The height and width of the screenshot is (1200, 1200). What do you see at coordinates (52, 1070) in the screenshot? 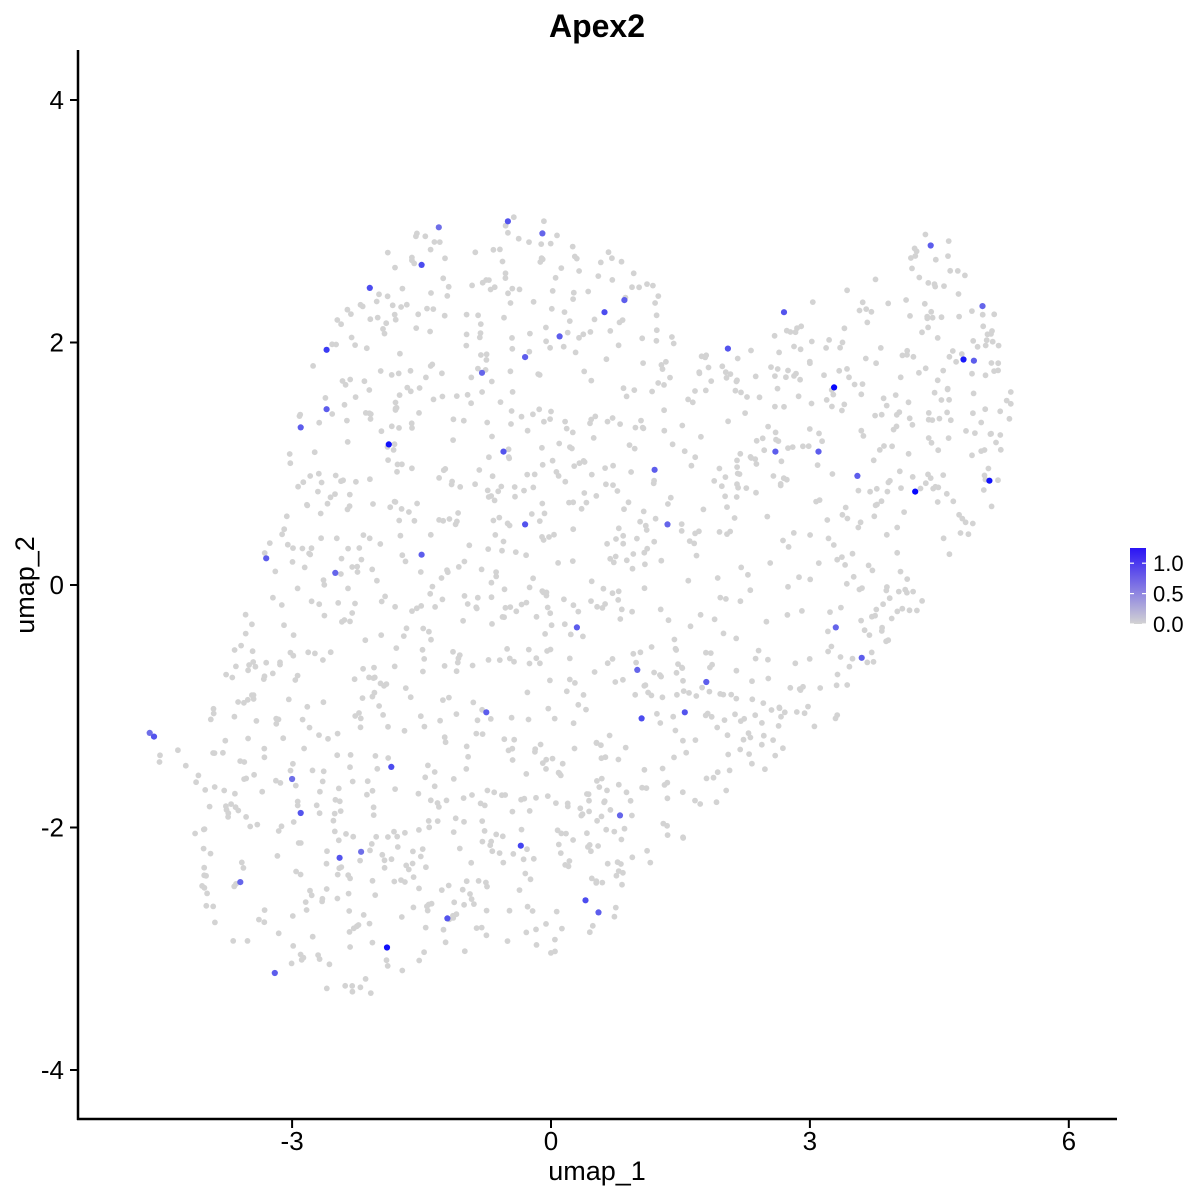
I see `y-tick-label: -4` at bounding box center [52, 1070].